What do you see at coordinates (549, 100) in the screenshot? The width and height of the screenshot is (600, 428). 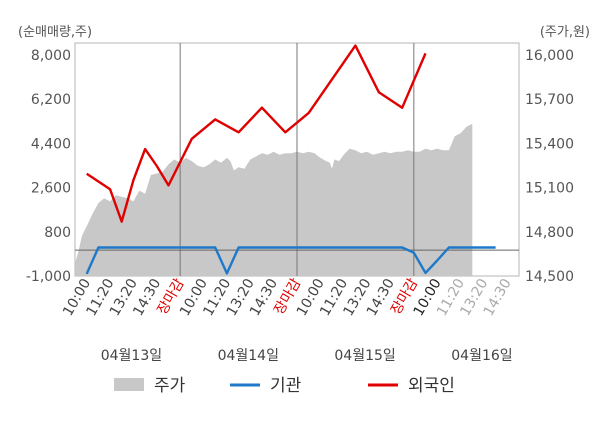 I see `right-tick-label: 15,700` at bounding box center [549, 100].